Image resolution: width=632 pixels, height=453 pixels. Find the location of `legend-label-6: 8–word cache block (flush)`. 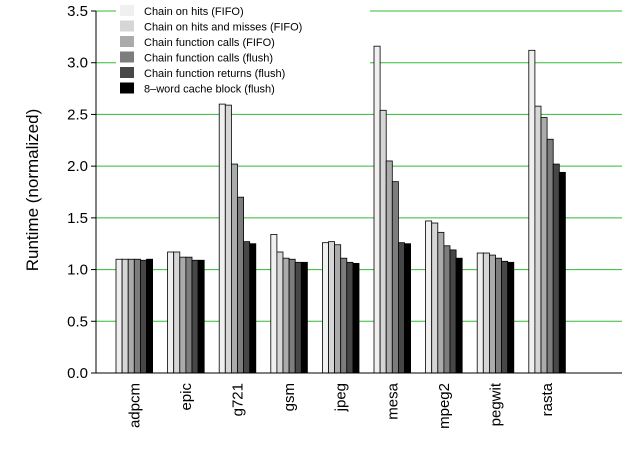

legend-label-6: 8–word cache block (flush) is located at coordinates (209, 90).